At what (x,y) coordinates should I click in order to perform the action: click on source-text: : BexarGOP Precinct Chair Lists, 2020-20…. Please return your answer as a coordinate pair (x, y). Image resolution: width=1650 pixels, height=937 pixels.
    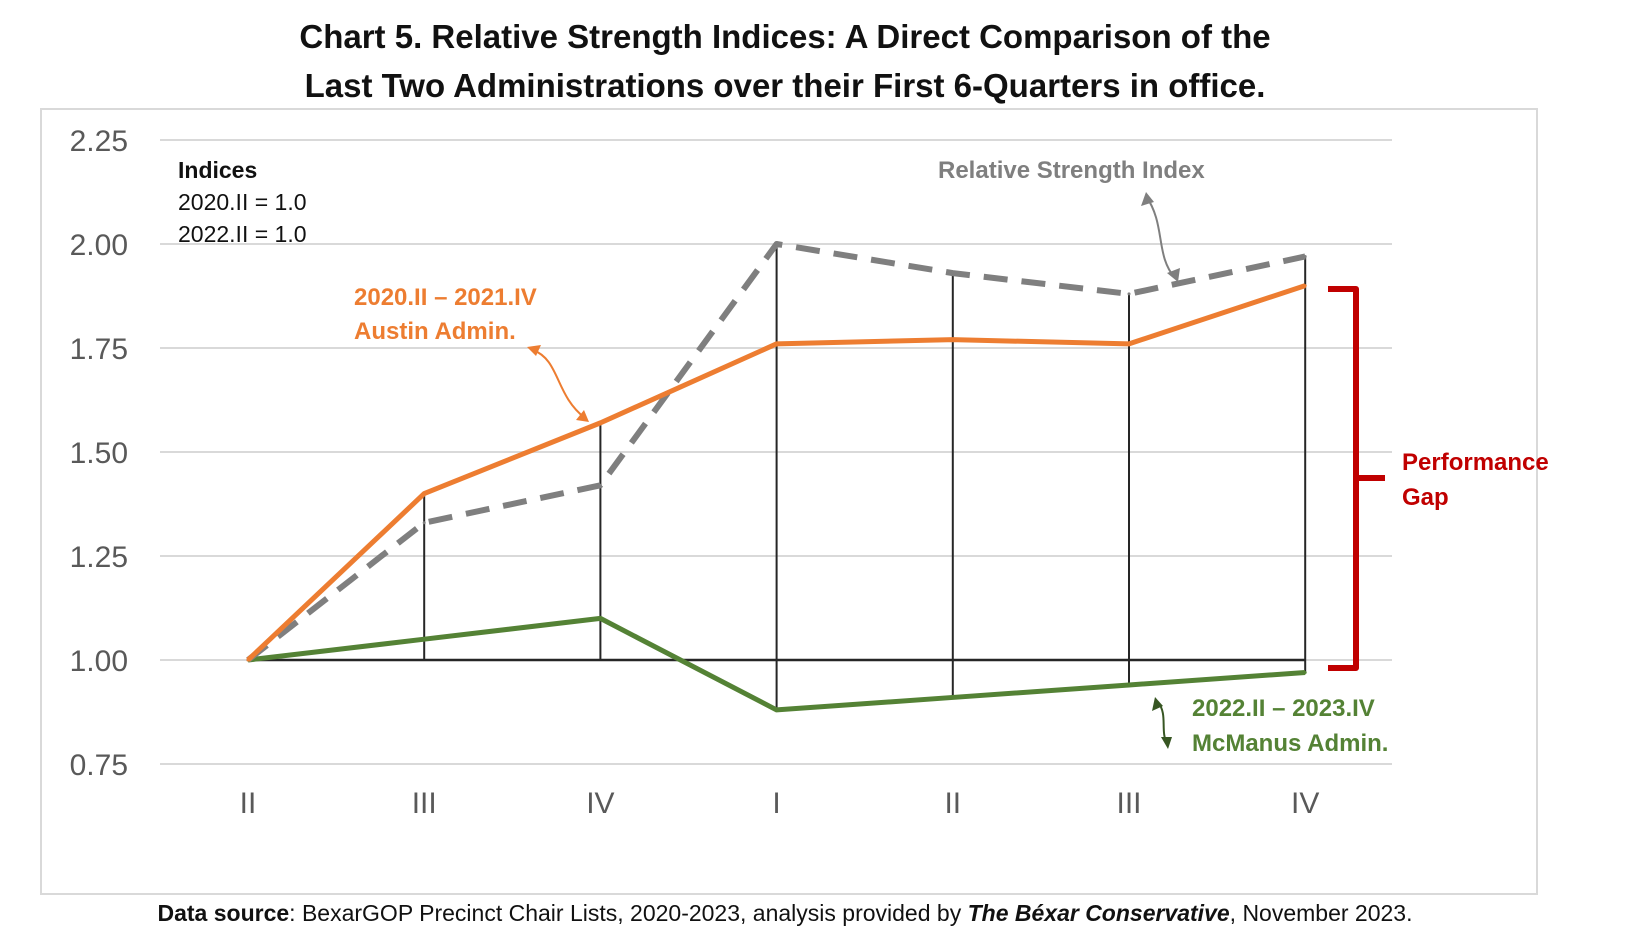
    Looking at the image, I should click on (628, 913).